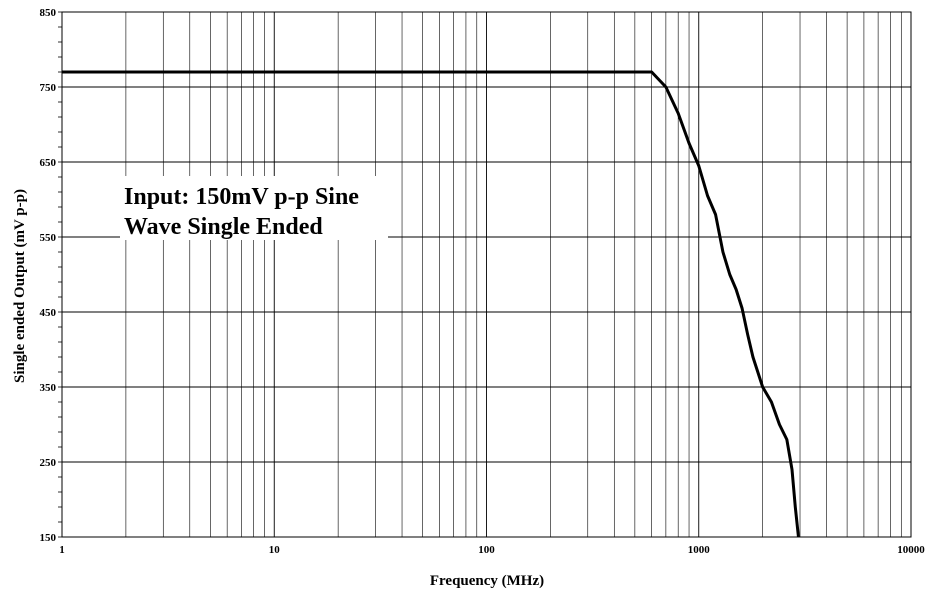  What do you see at coordinates (48, 13) in the screenshot?
I see `y-tick-label: 850` at bounding box center [48, 13].